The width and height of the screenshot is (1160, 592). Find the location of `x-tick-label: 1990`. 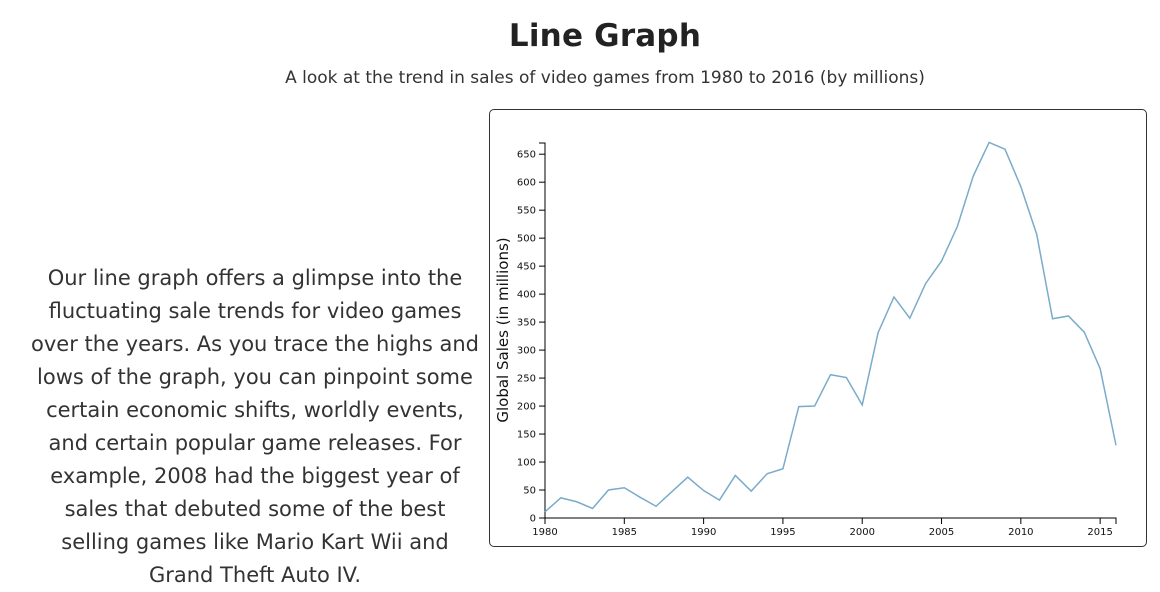

x-tick-label: 1990 is located at coordinates (703, 532).